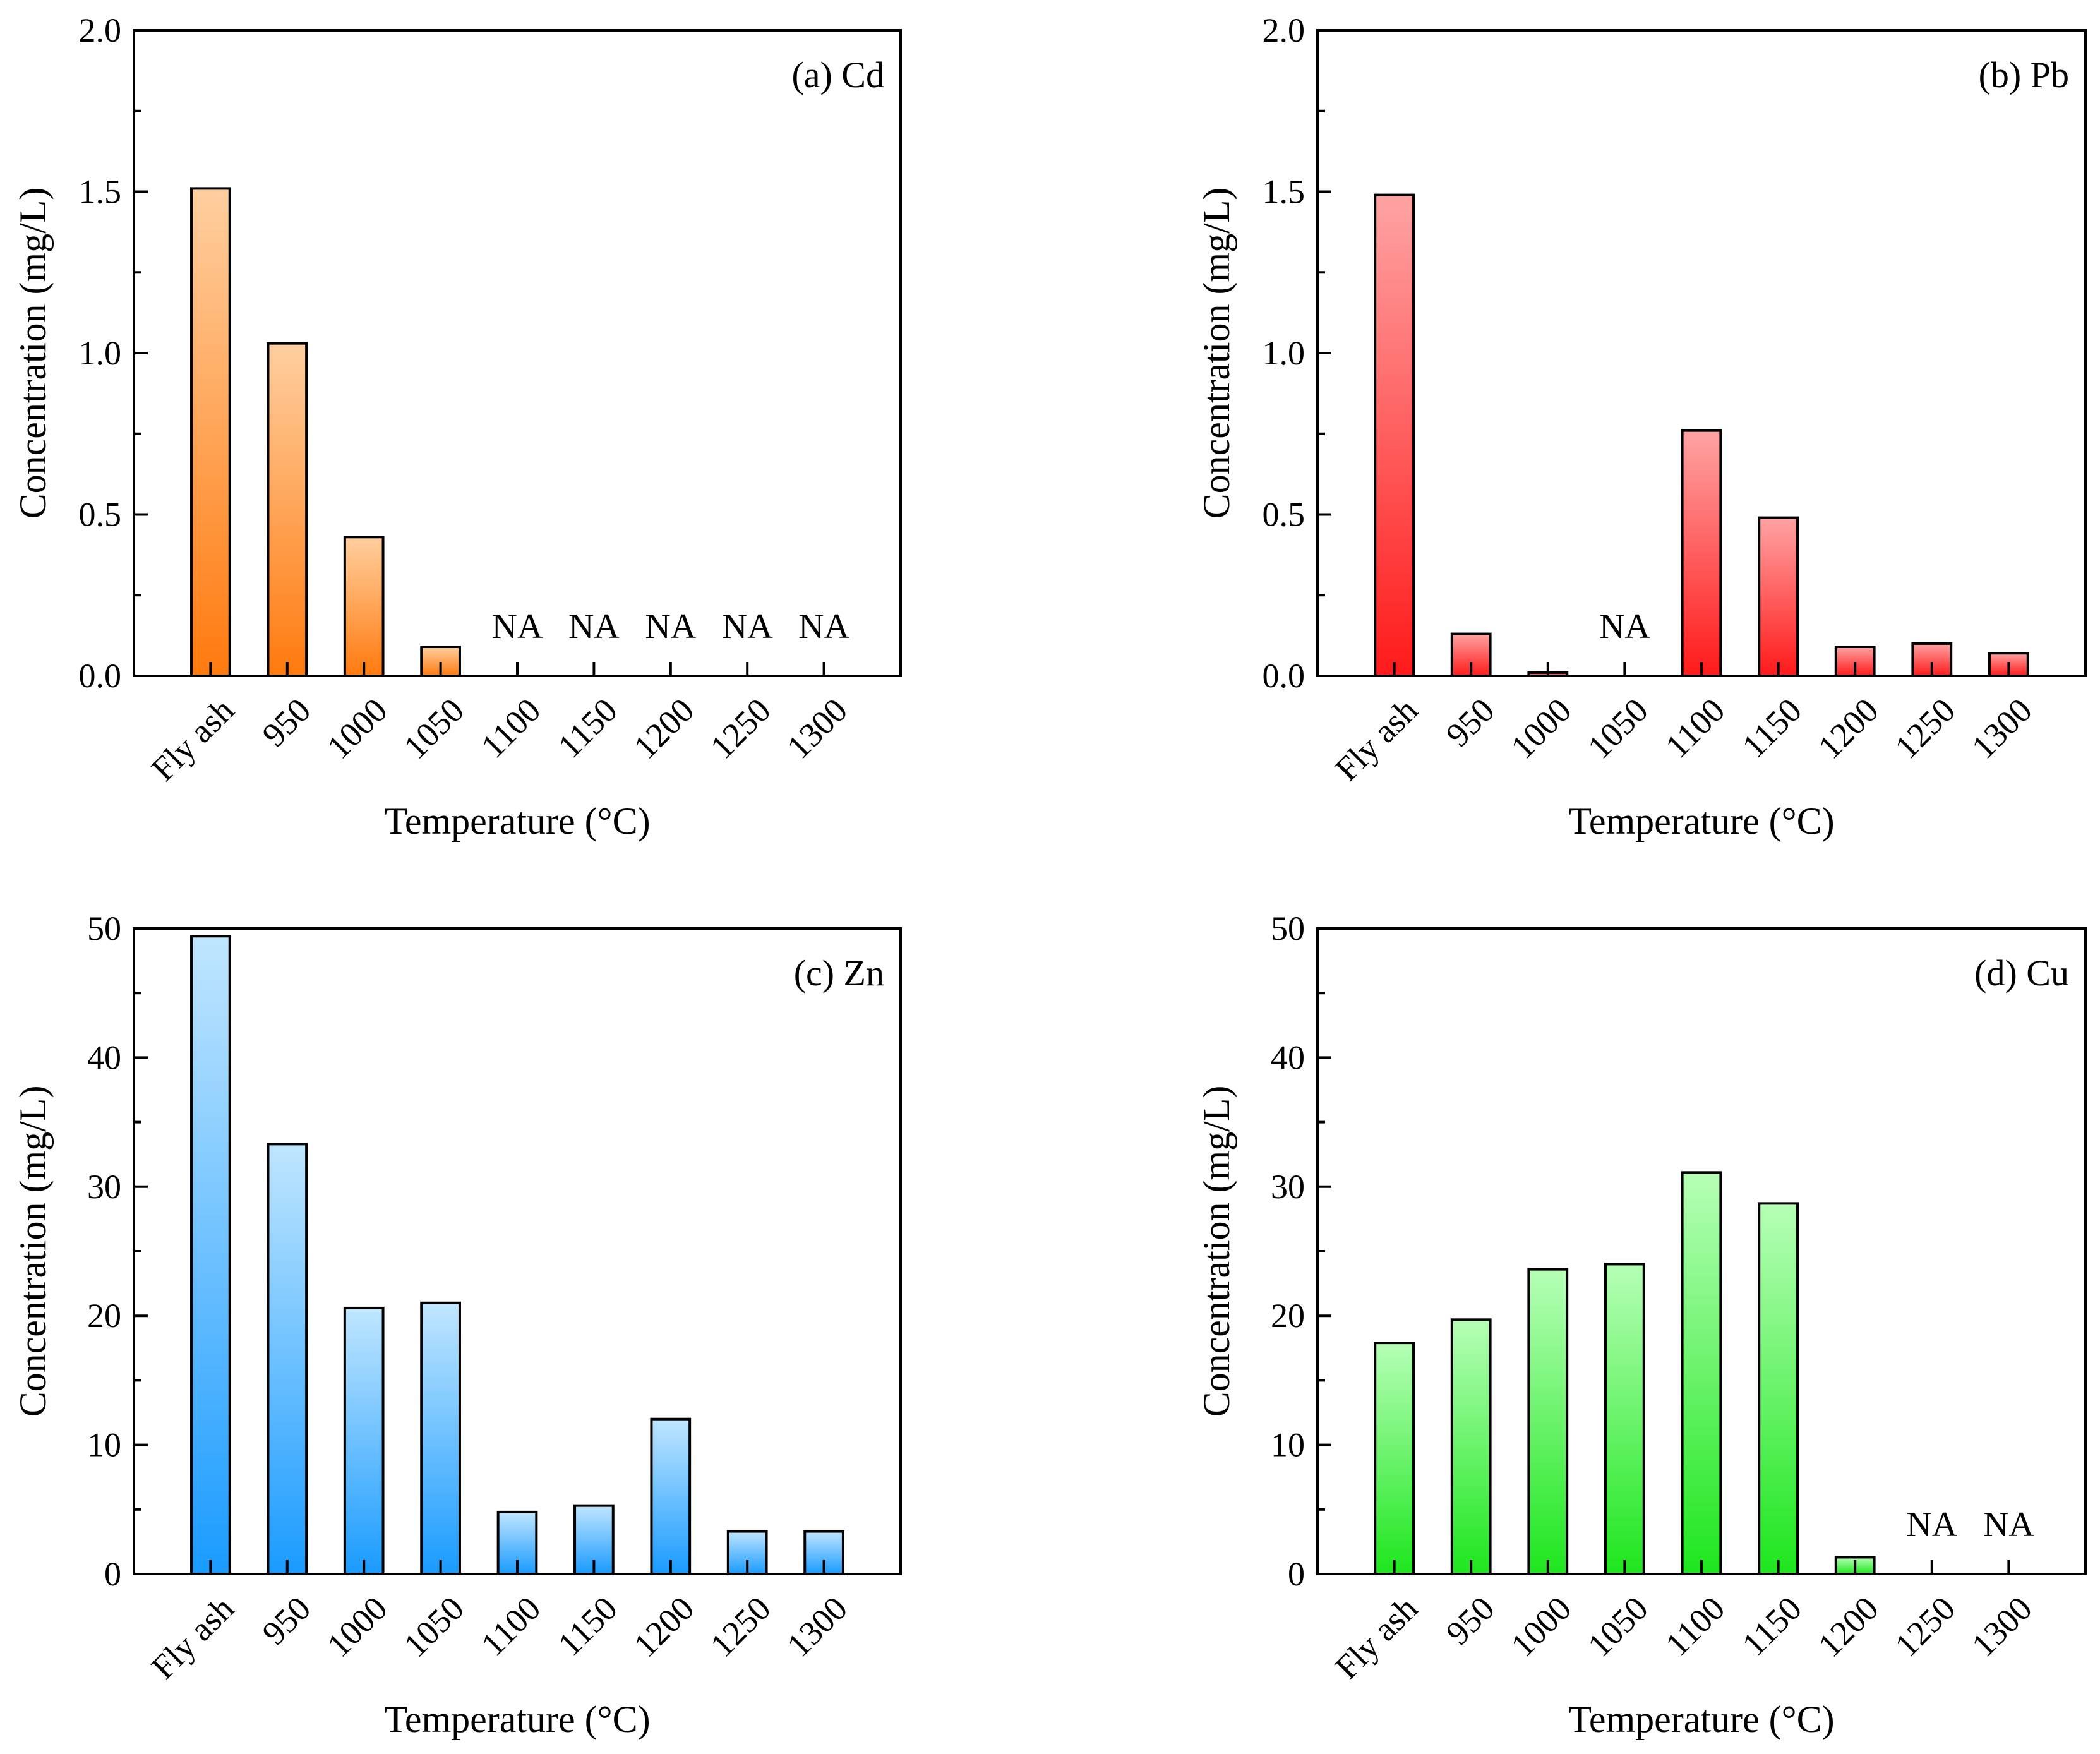  What do you see at coordinates (2021, 973) in the screenshot?
I see `panel-label: (d) Cu` at bounding box center [2021, 973].